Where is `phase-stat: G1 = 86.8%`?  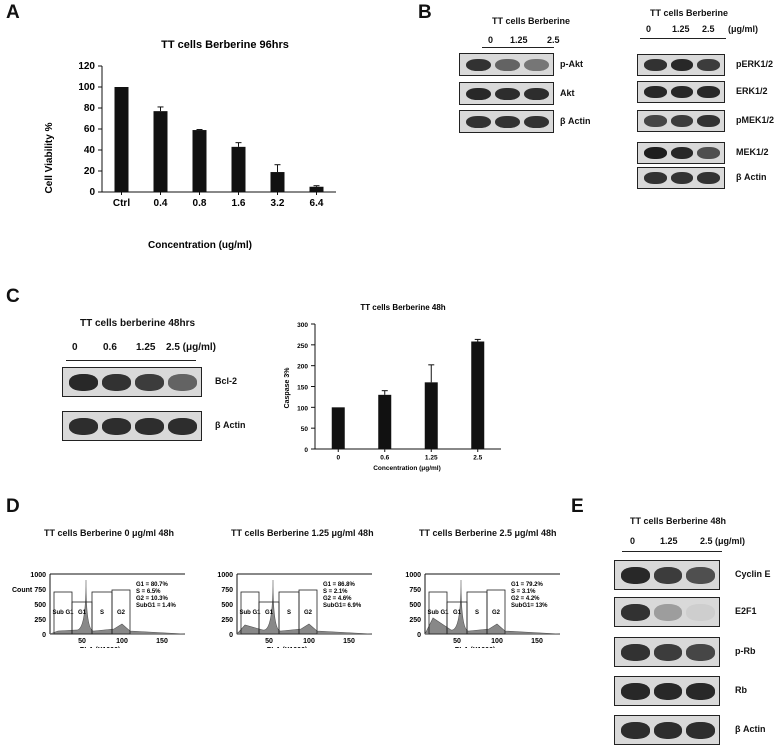
phase-stat: G1 = 86.8% is located at coordinates (339, 585).